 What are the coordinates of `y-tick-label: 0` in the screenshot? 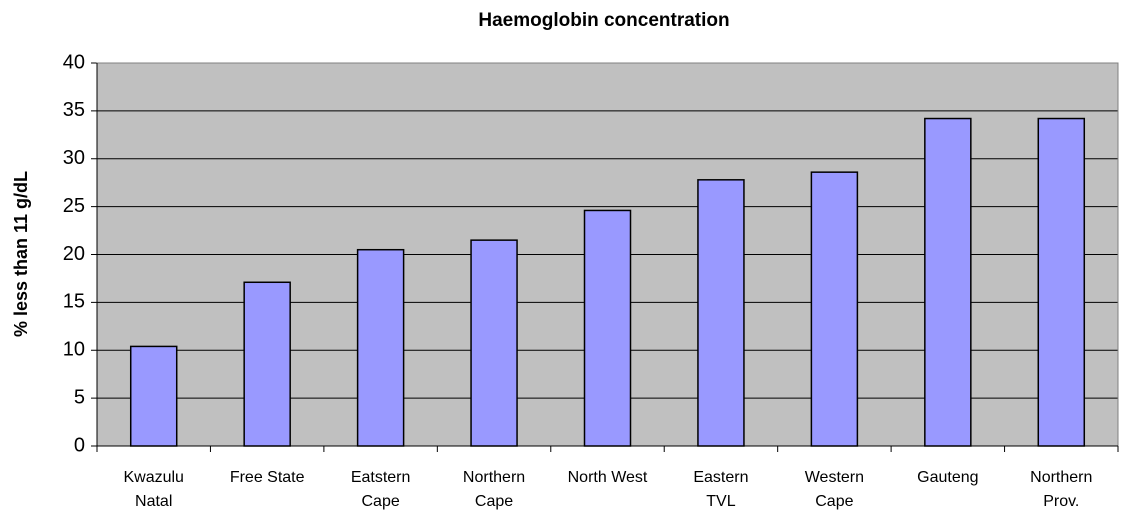 It's located at (79, 445).